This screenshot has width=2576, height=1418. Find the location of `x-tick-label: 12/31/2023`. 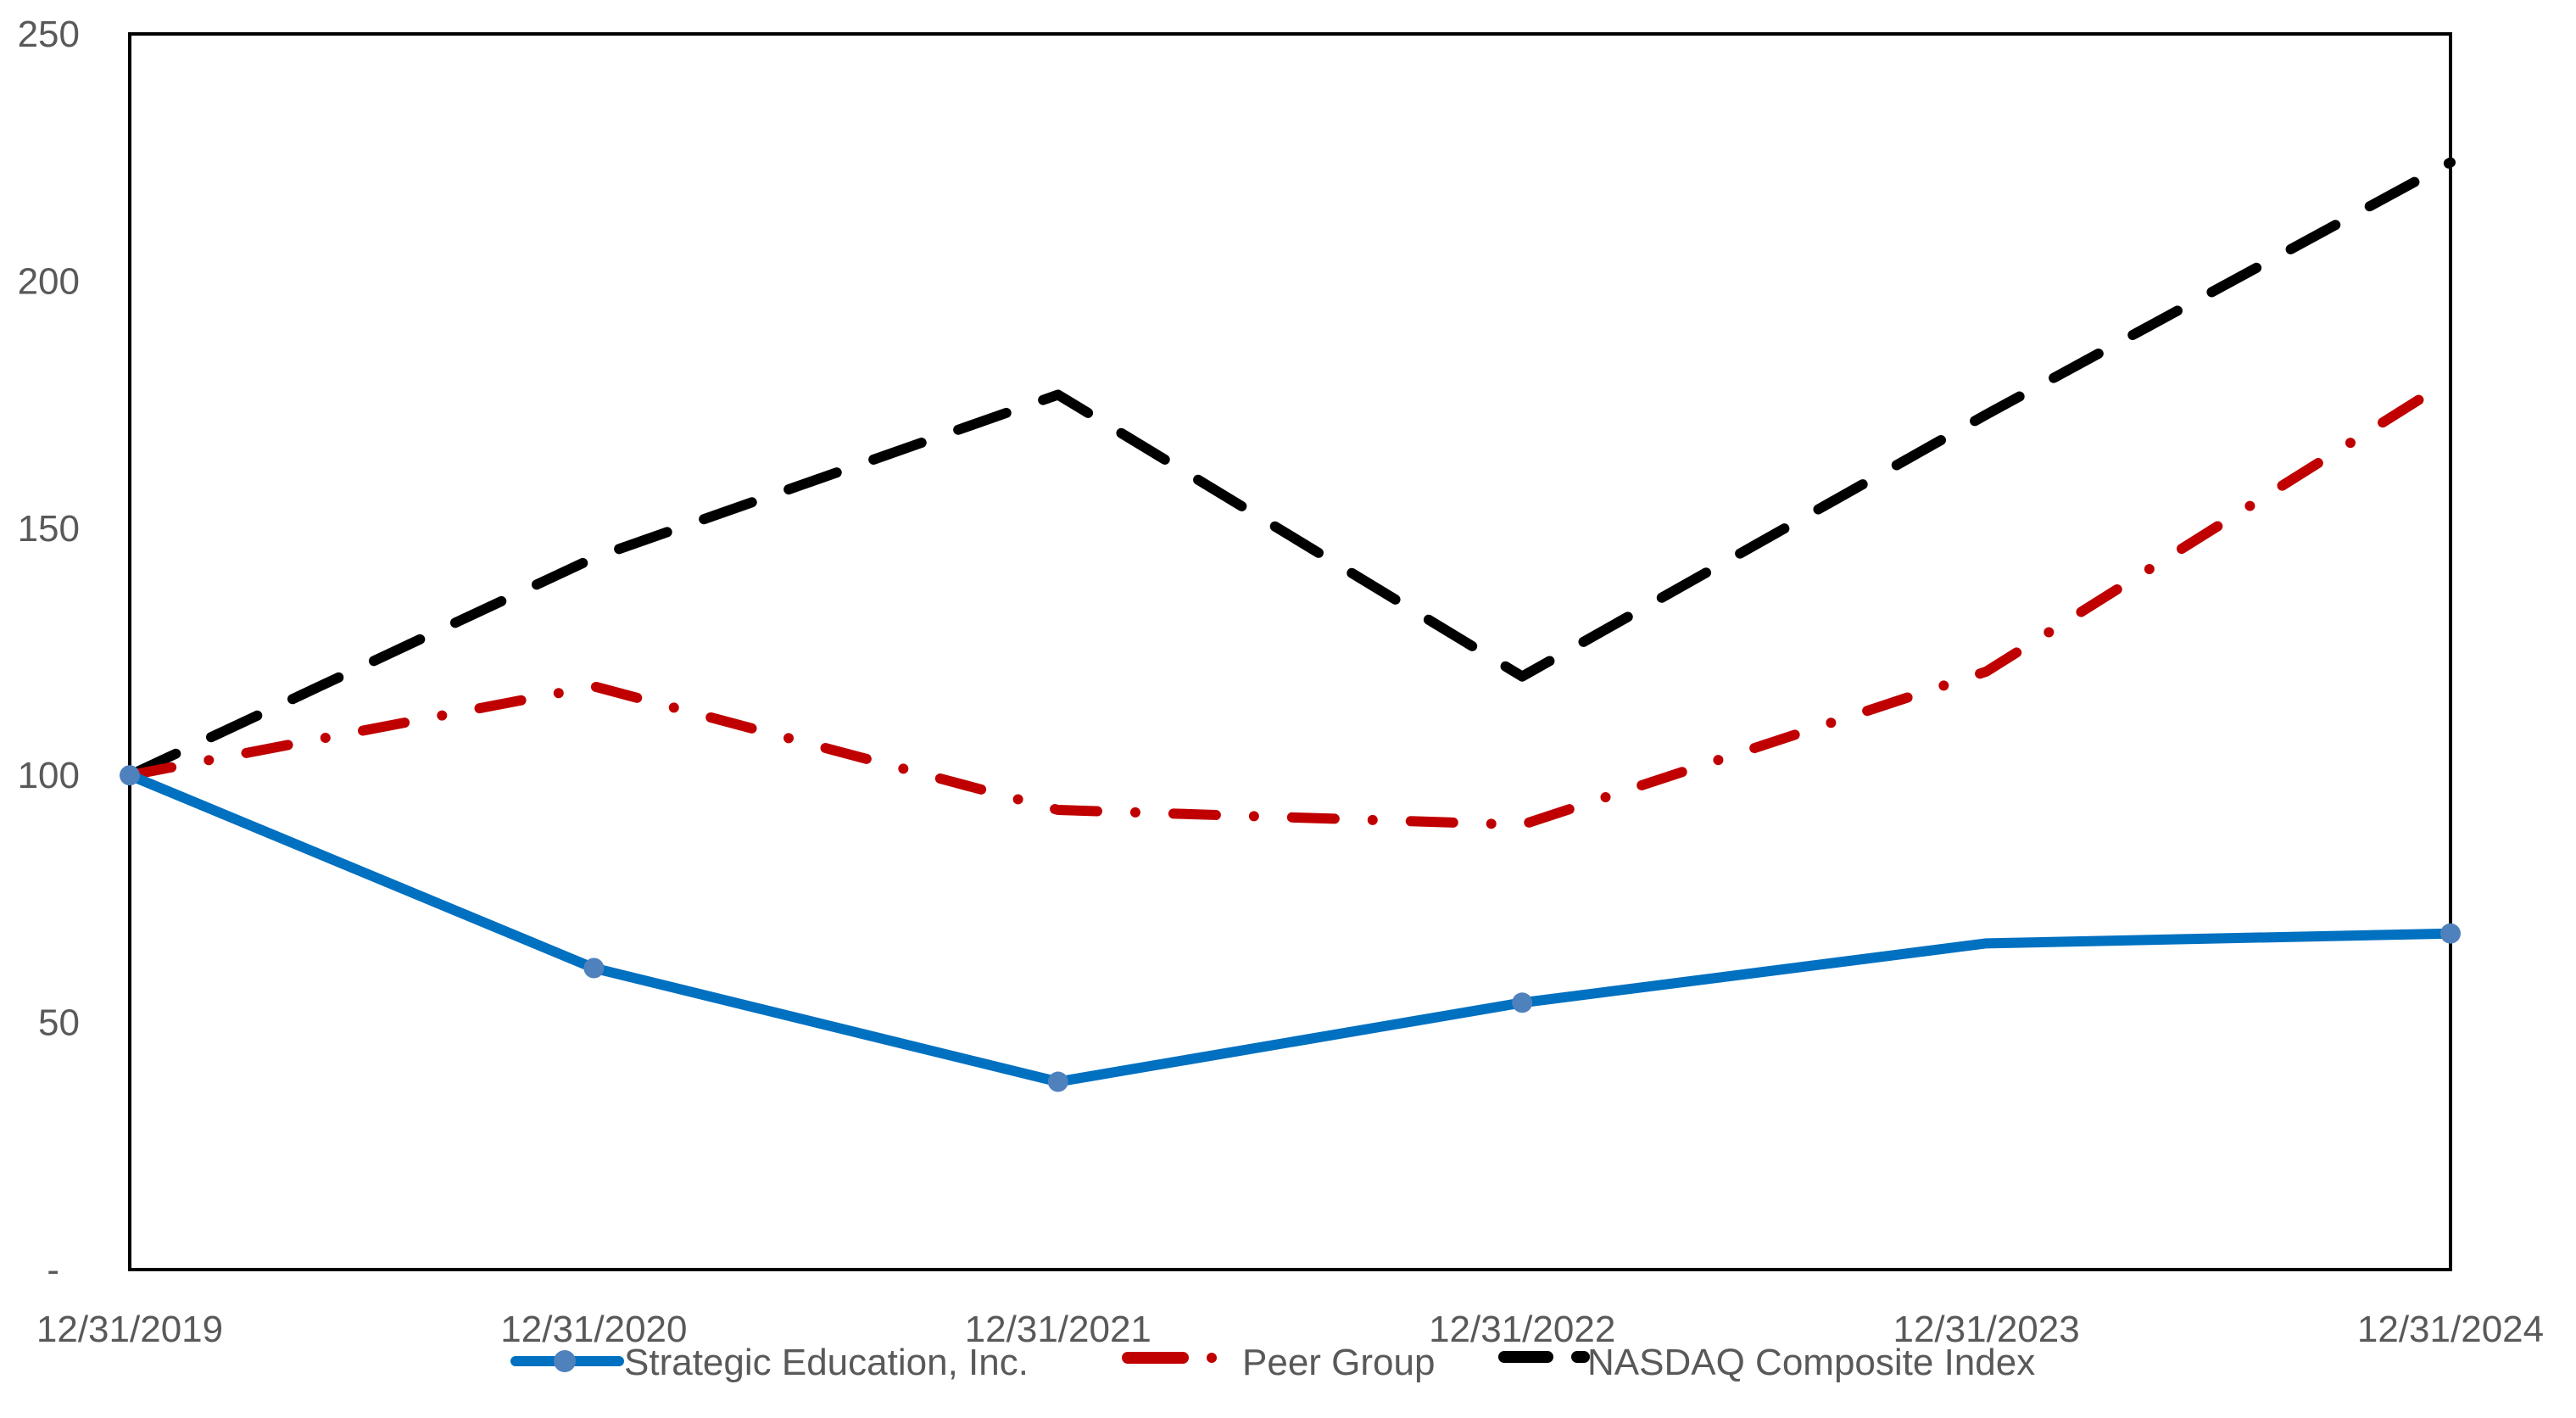

x-tick-label: 12/31/2023 is located at coordinates (1986, 1329).